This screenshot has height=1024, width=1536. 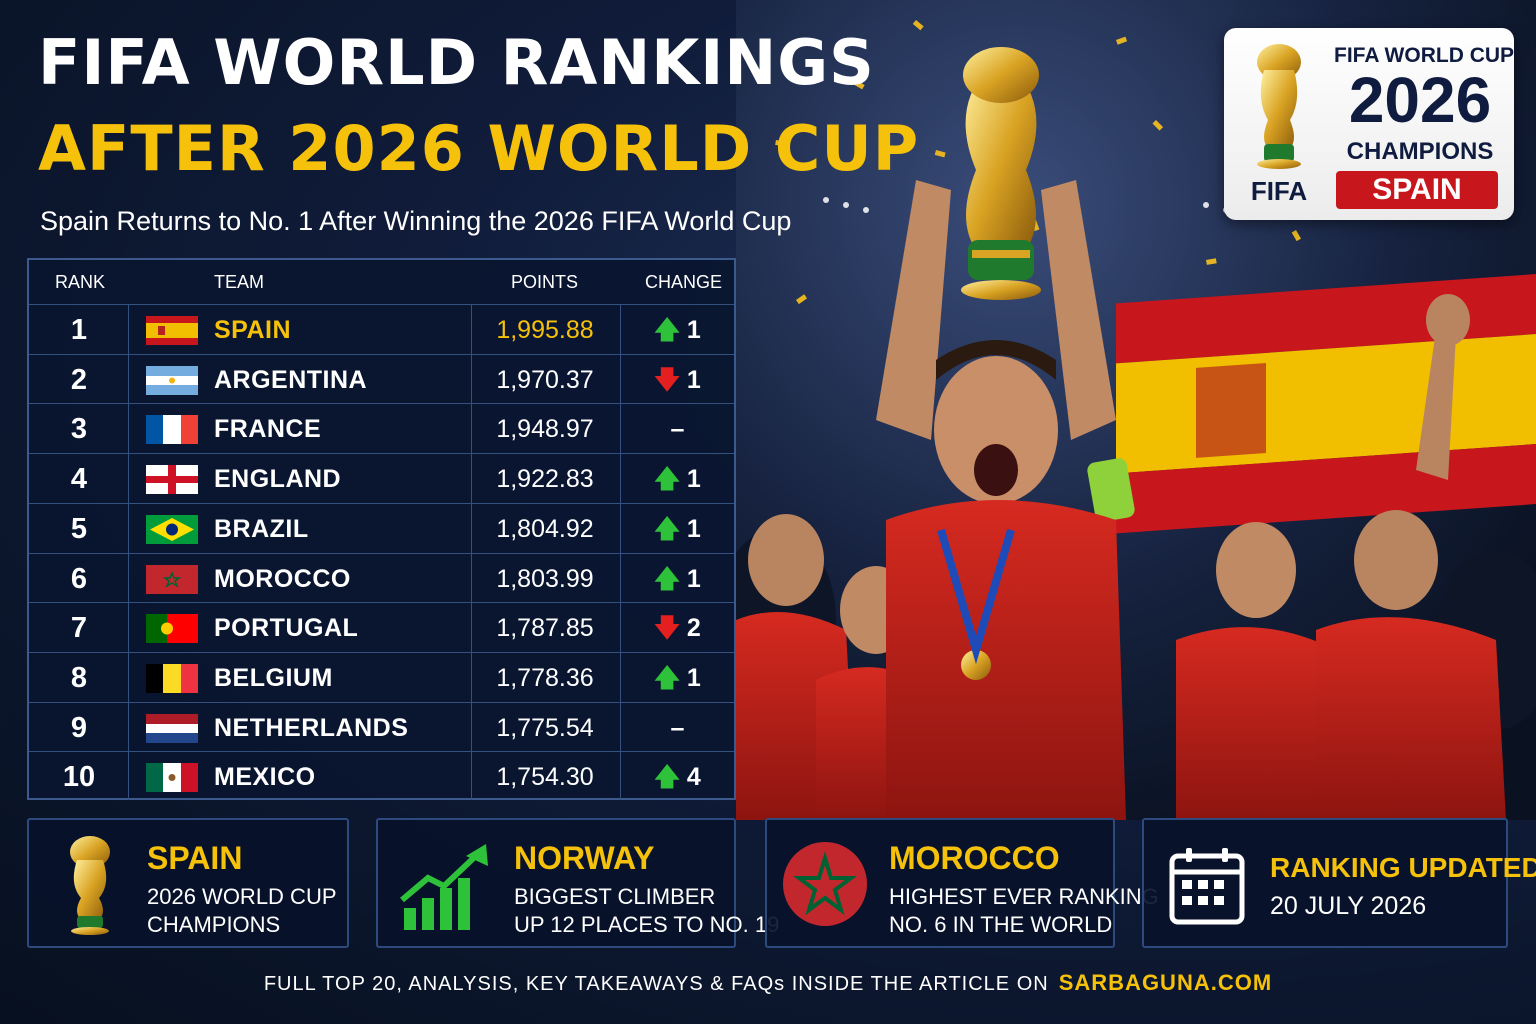 I want to click on change-value: –, so click(x=677, y=727).